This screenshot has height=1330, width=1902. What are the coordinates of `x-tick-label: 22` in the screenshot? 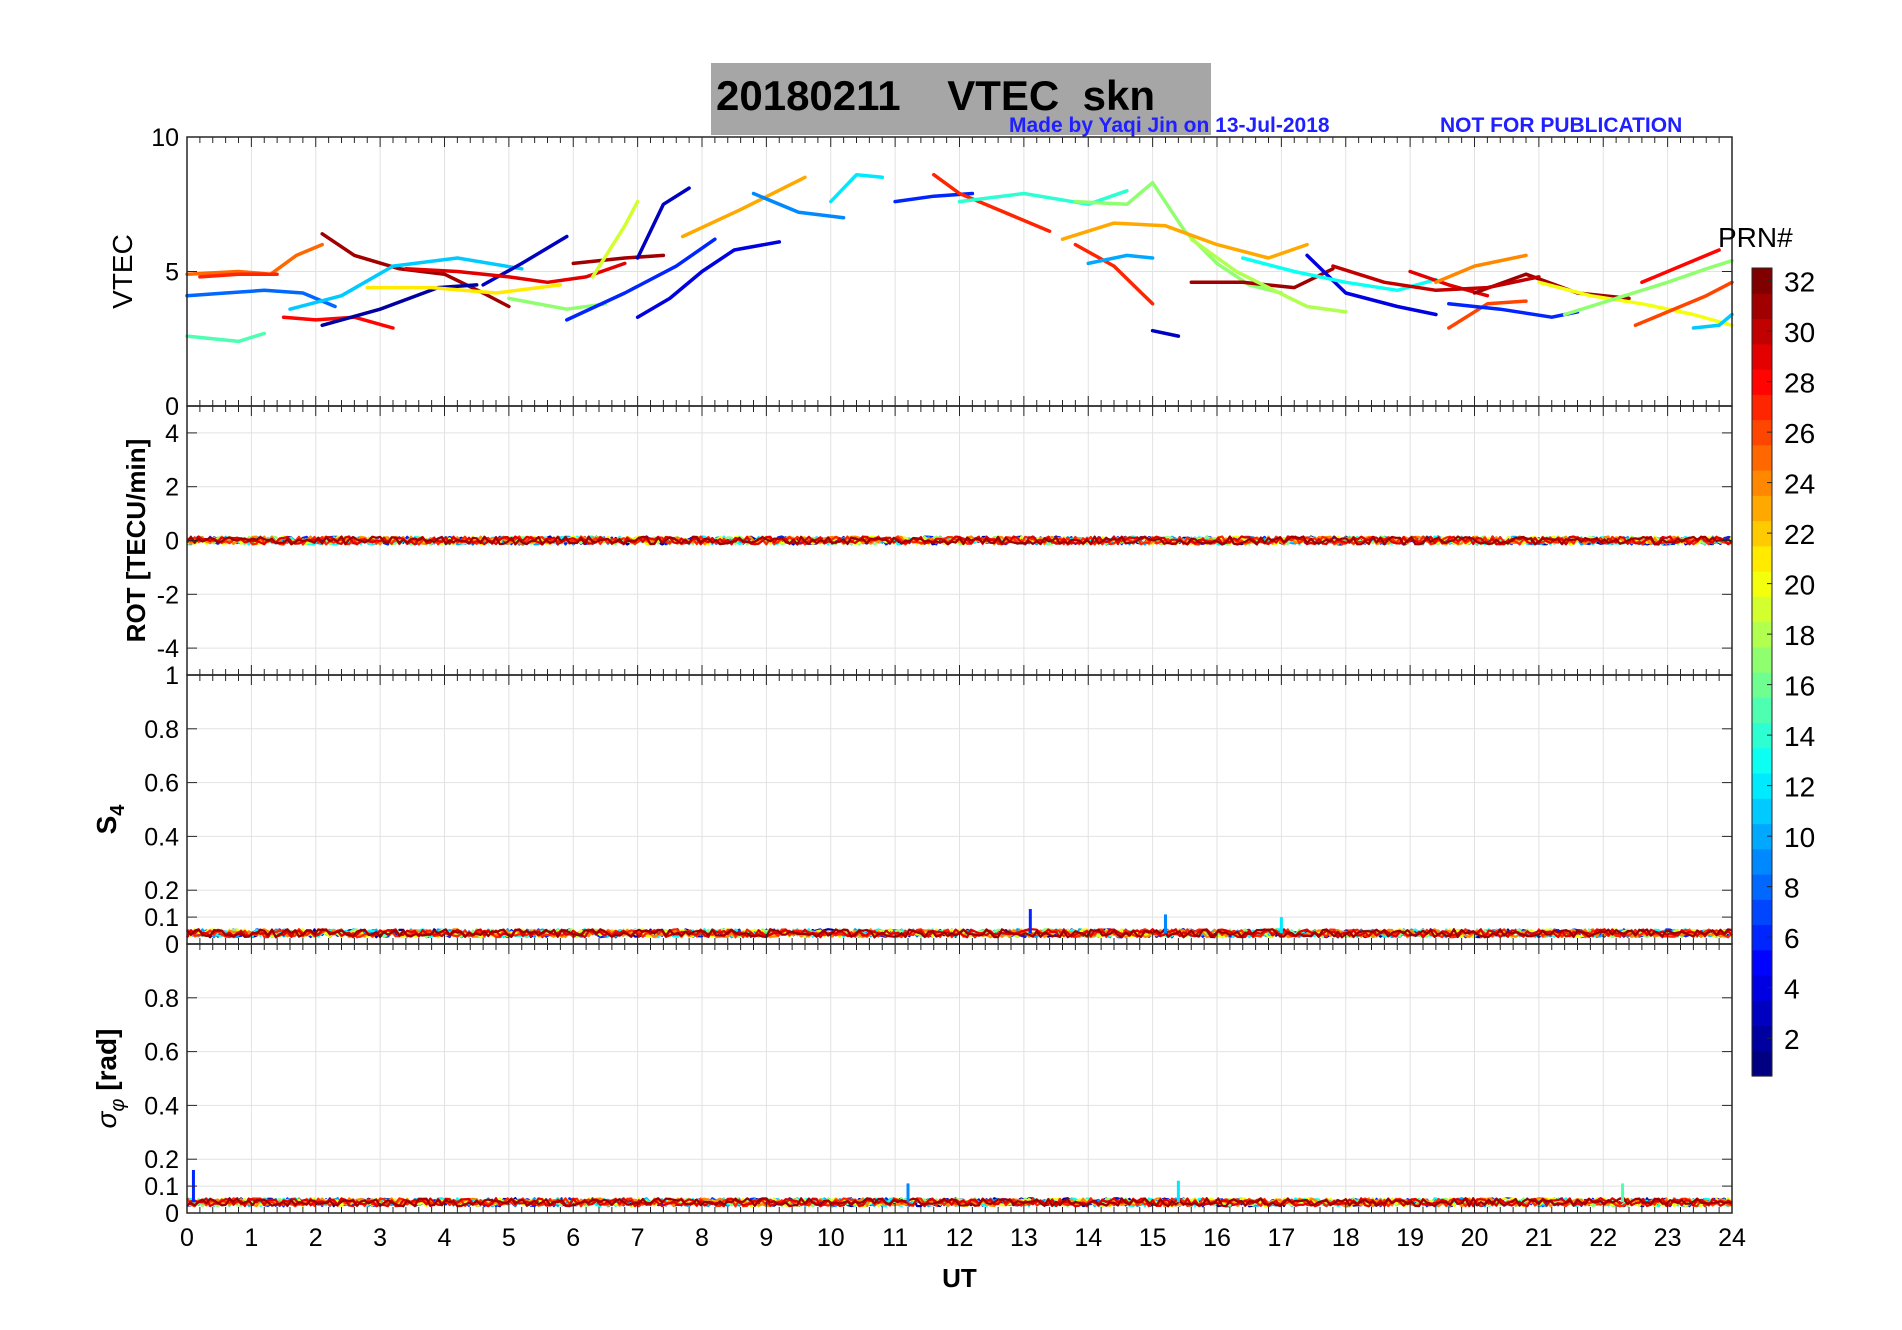 It's located at (1603, 1238).